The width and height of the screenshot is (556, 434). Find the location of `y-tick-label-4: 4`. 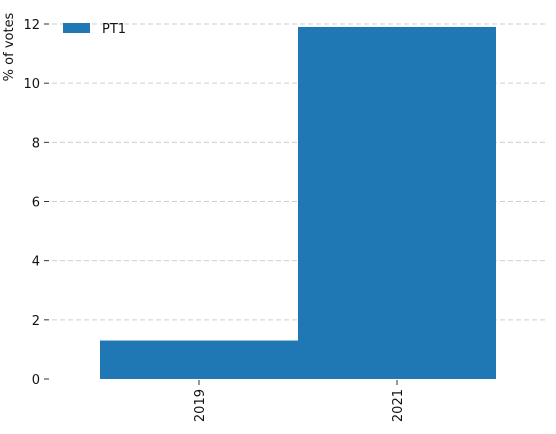

y-tick-label-4: 4 is located at coordinates (36, 262).